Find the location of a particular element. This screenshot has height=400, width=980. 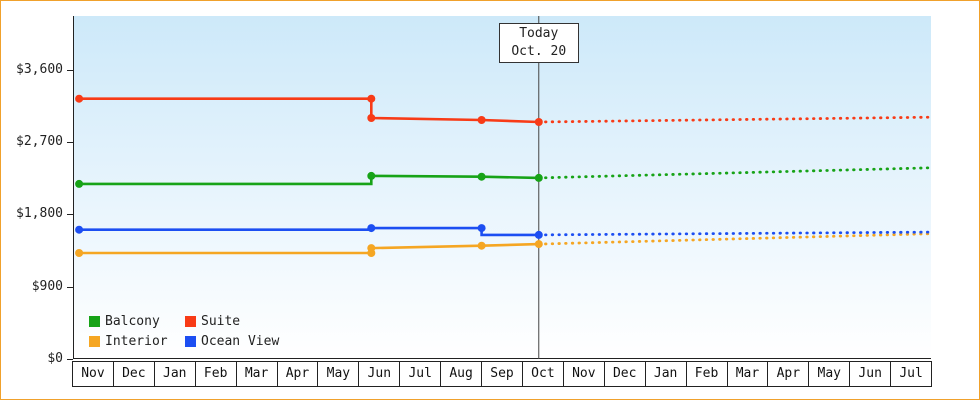

legend-item-ocean-view: Ocean View is located at coordinates (232, 341).